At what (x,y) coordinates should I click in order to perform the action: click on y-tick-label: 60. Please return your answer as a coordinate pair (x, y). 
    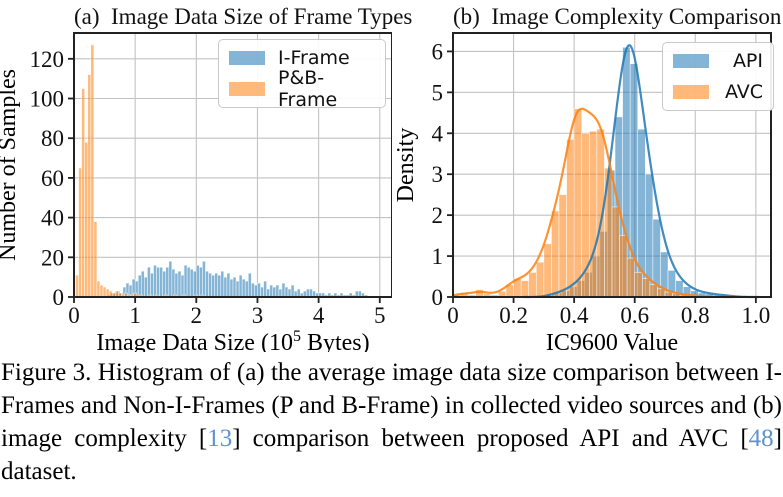
    Looking at the image, I should click on (52, 178).